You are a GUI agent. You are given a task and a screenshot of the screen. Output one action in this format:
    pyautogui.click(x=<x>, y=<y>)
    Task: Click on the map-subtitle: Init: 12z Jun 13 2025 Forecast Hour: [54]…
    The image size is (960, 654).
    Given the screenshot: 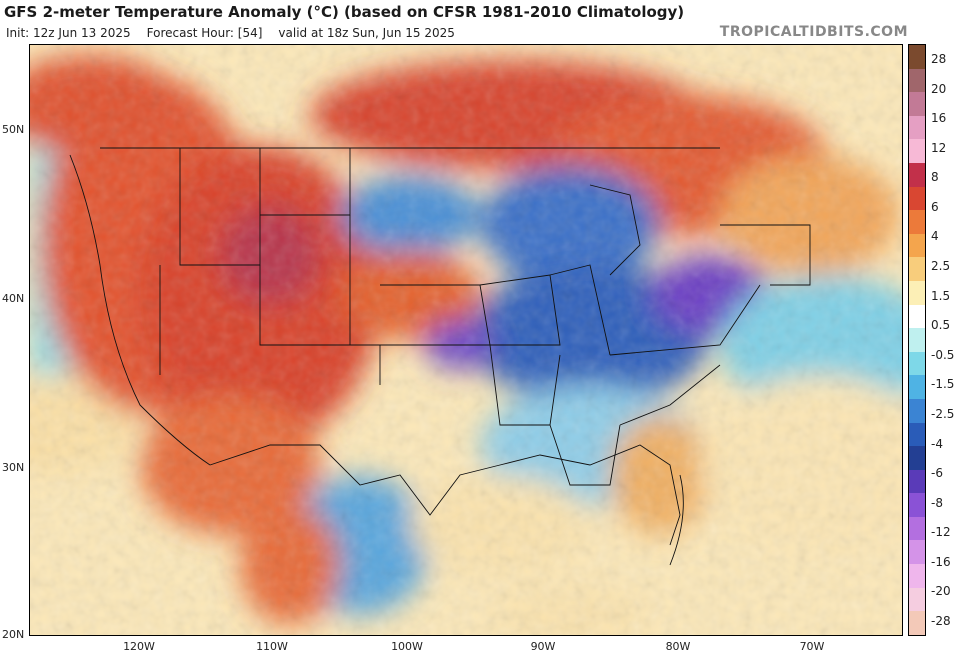 What is the action you would take?
    pyautogui.click(x=230, y=33)
    